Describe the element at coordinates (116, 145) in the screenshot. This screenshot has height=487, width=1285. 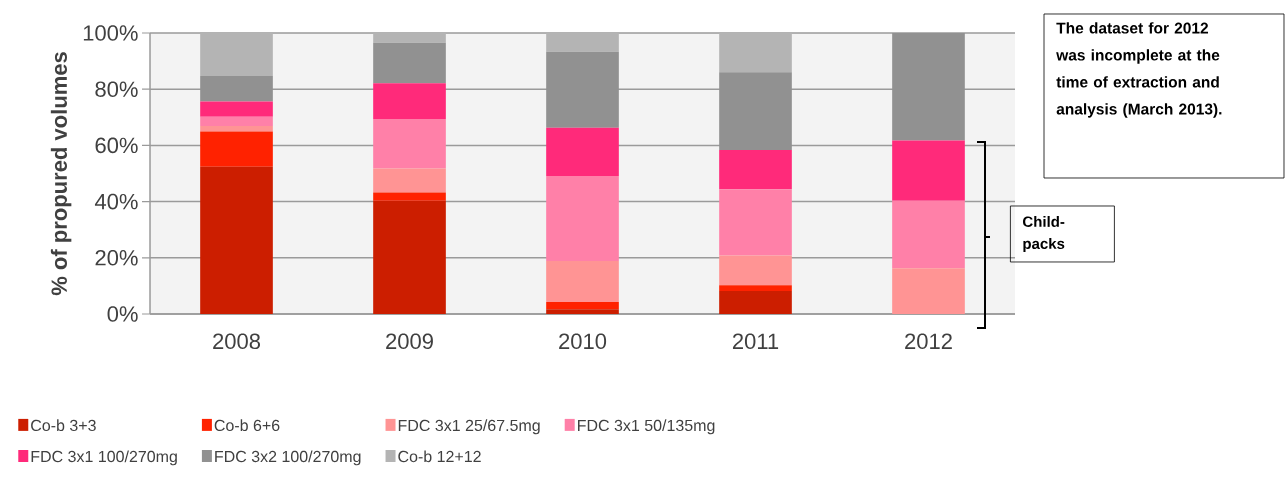
I see `y-tick-label: 60%` at that location.